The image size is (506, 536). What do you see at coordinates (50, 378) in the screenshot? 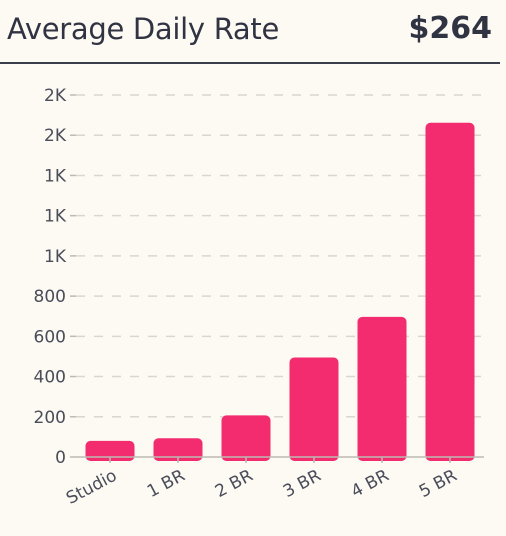
I see `y-tick-label: 400` at bounding box center [50, 378].